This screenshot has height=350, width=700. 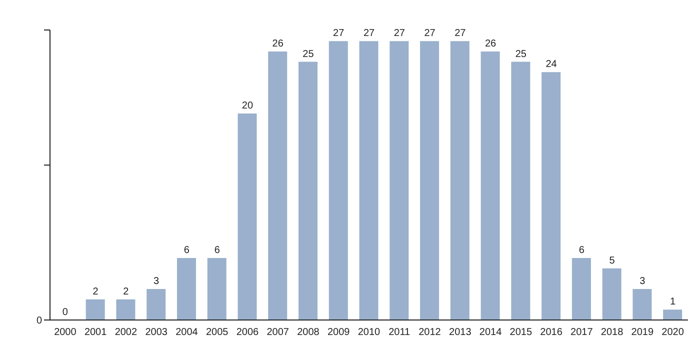 I want to click on data-label: 1, so click(x=673, y=302).